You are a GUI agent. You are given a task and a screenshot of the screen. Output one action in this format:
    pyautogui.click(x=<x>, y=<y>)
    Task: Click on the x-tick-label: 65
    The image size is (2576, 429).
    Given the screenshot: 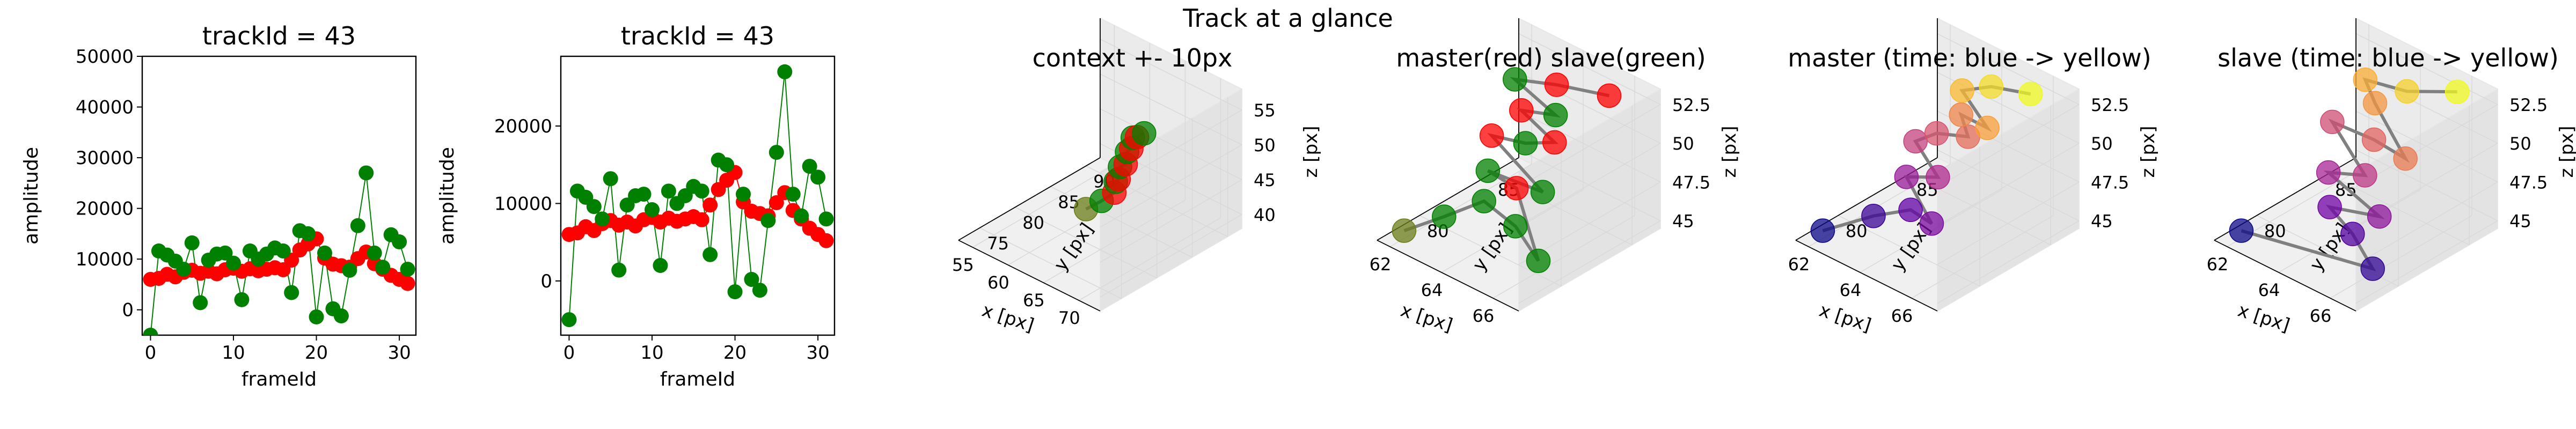 What is the action you would take?
    pyautogui.click(x=1034, y=300)
    